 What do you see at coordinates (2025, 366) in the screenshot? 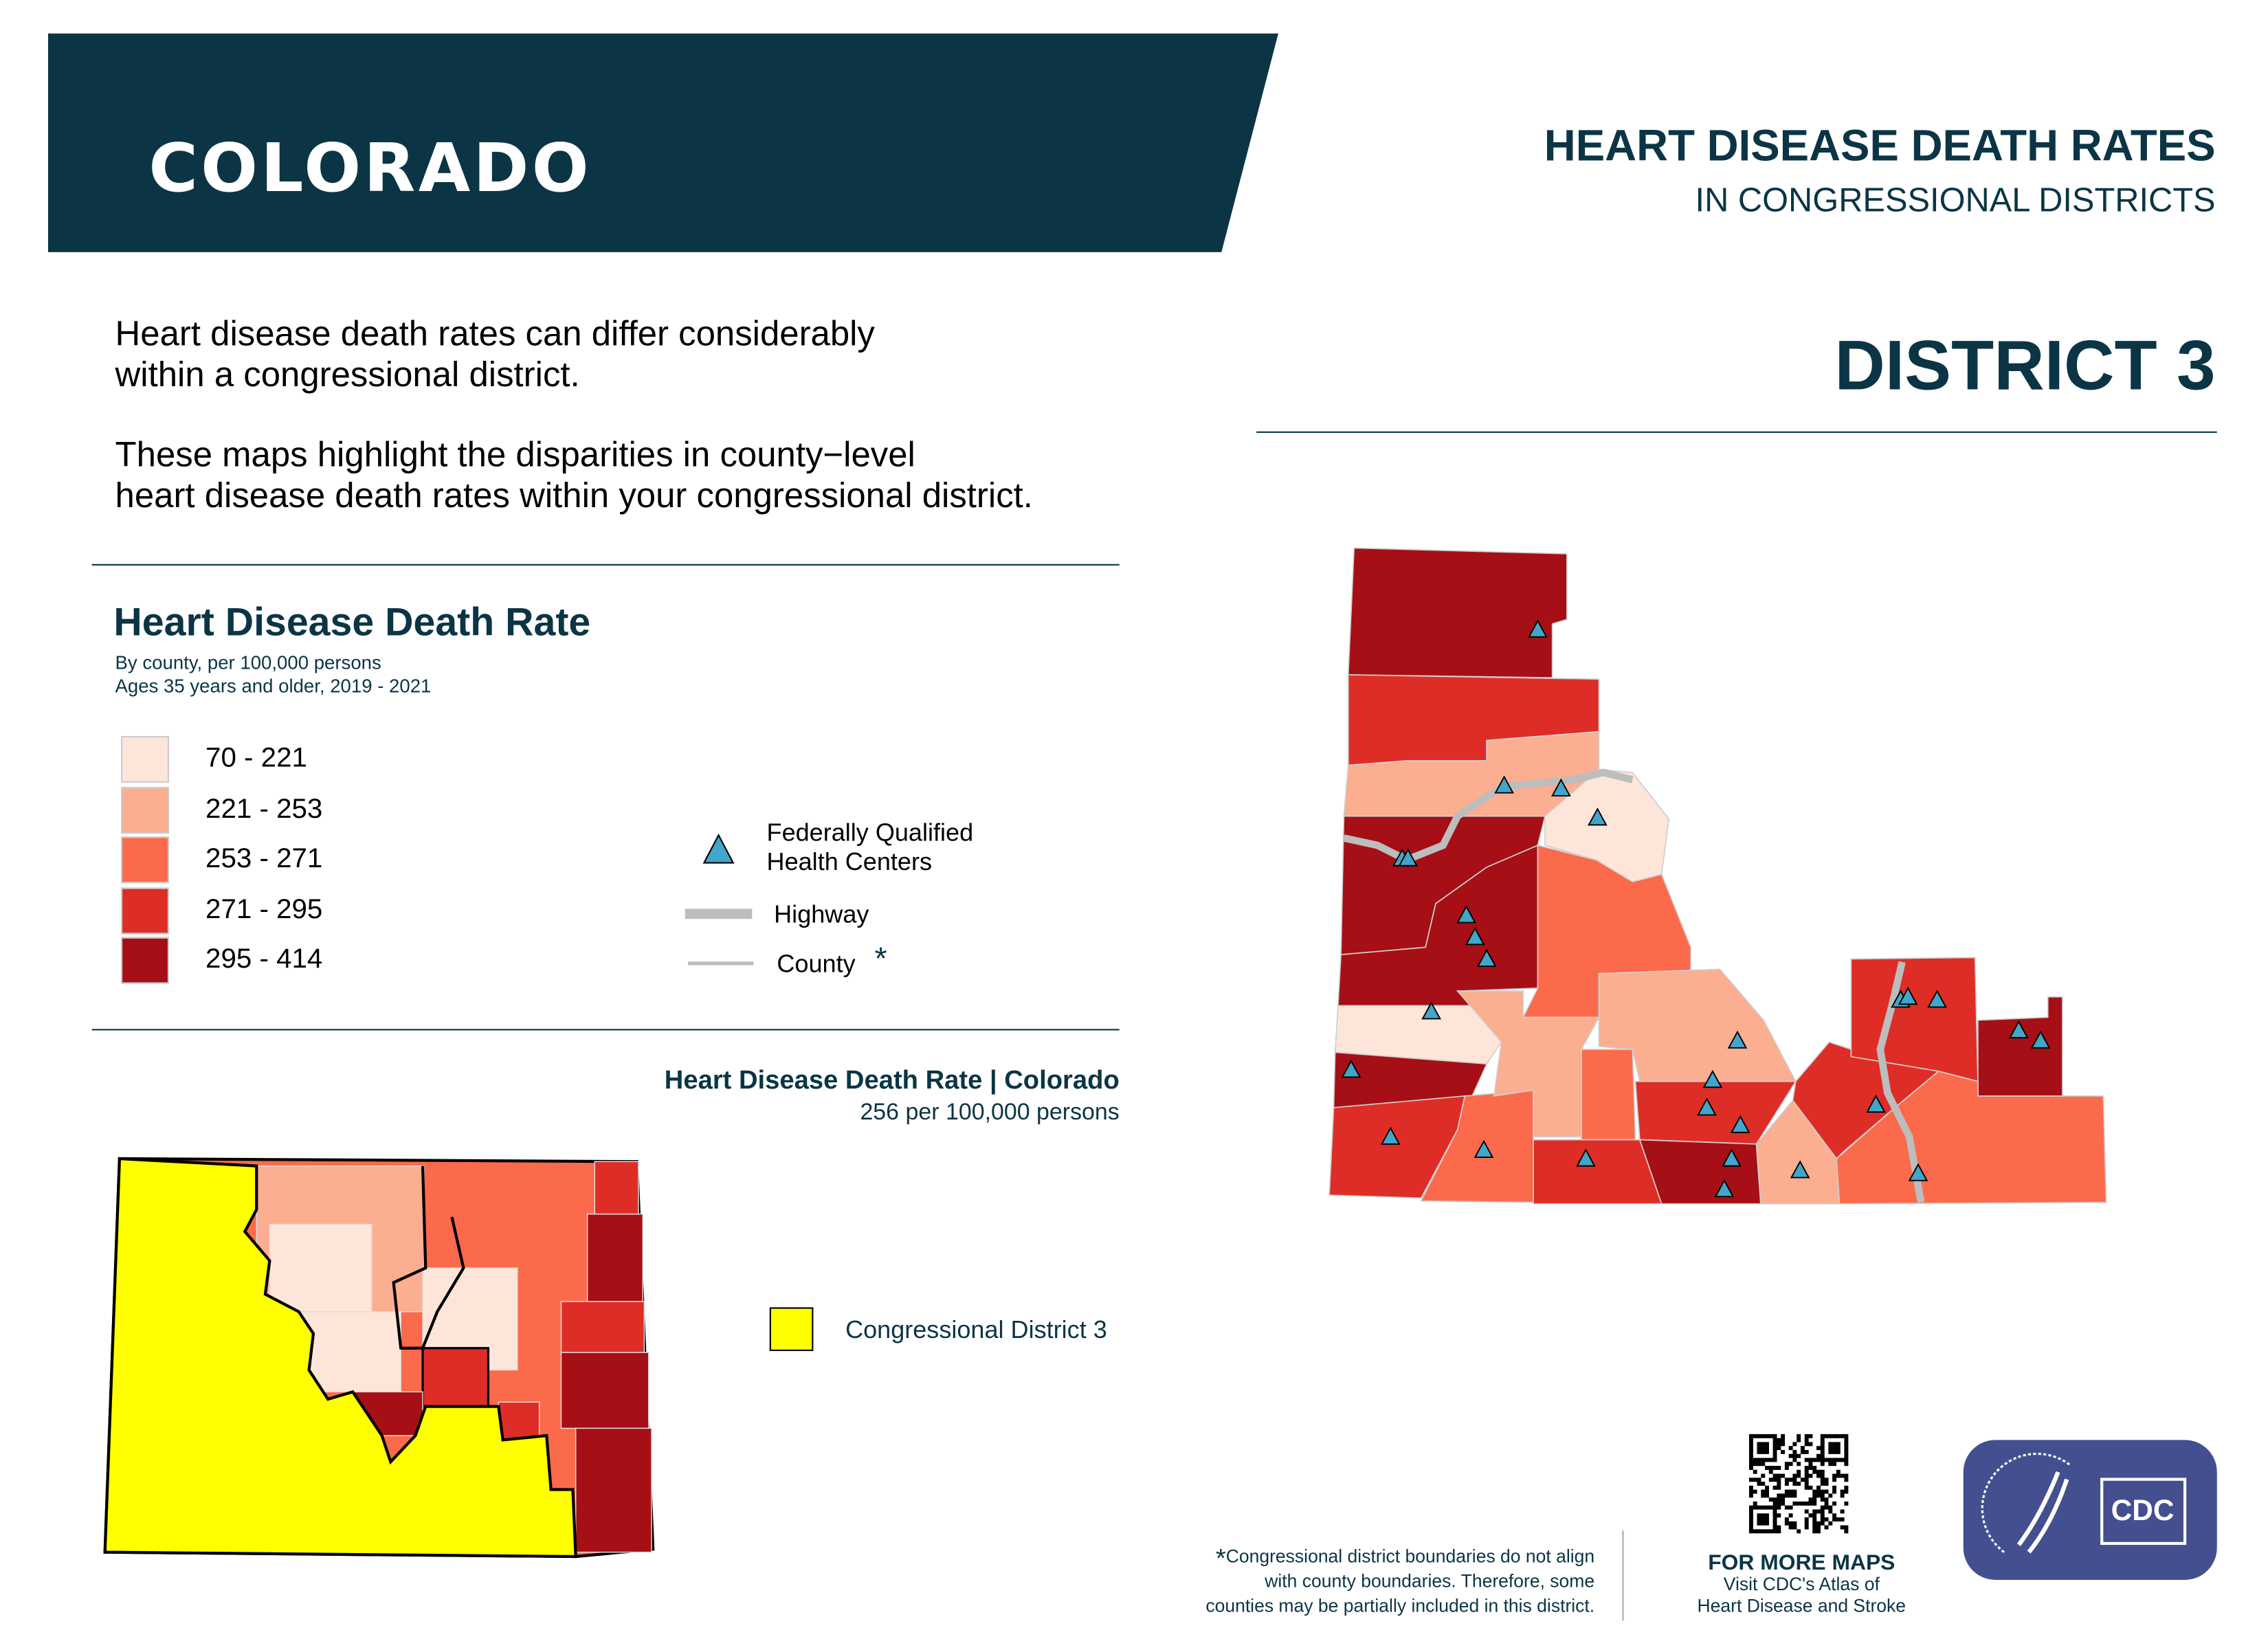
I see `district-title: DISTRICT 3` at bounding box center [2025, 366].